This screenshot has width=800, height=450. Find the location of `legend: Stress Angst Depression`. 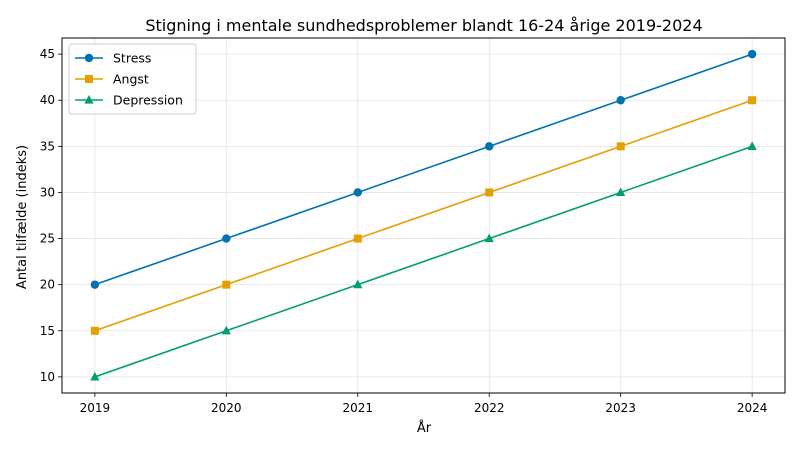

legend: Stress Angst Depression is located at coordinates (132, 79).